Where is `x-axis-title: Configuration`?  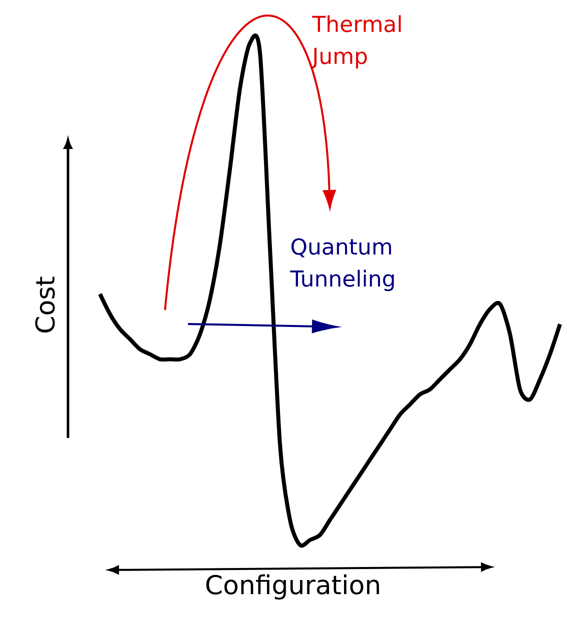
x-axis-title: Configuration is located at coordinates (292, 587).